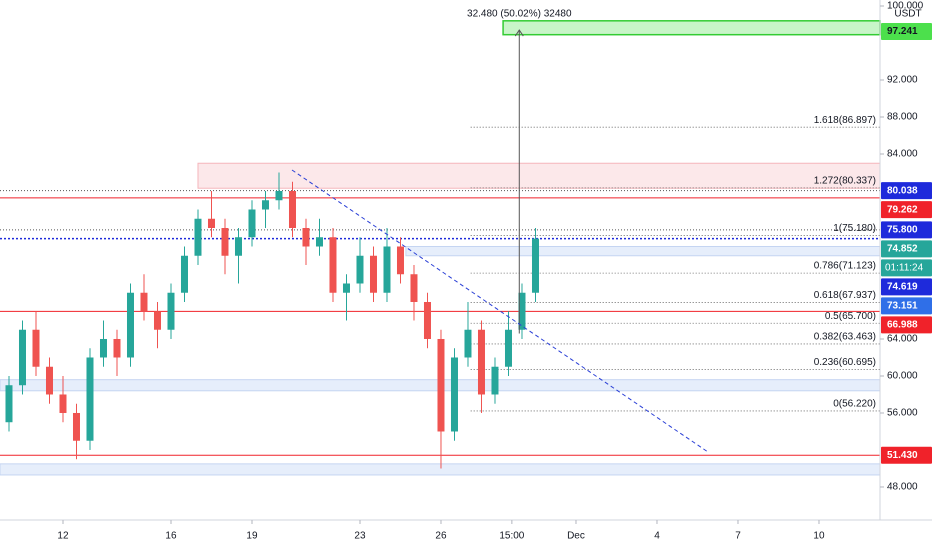 The image size is (932, 550). Describe the element at coordinates (902, 339) in the screenshot. I see `y-tick-label: 64.000` at that location.